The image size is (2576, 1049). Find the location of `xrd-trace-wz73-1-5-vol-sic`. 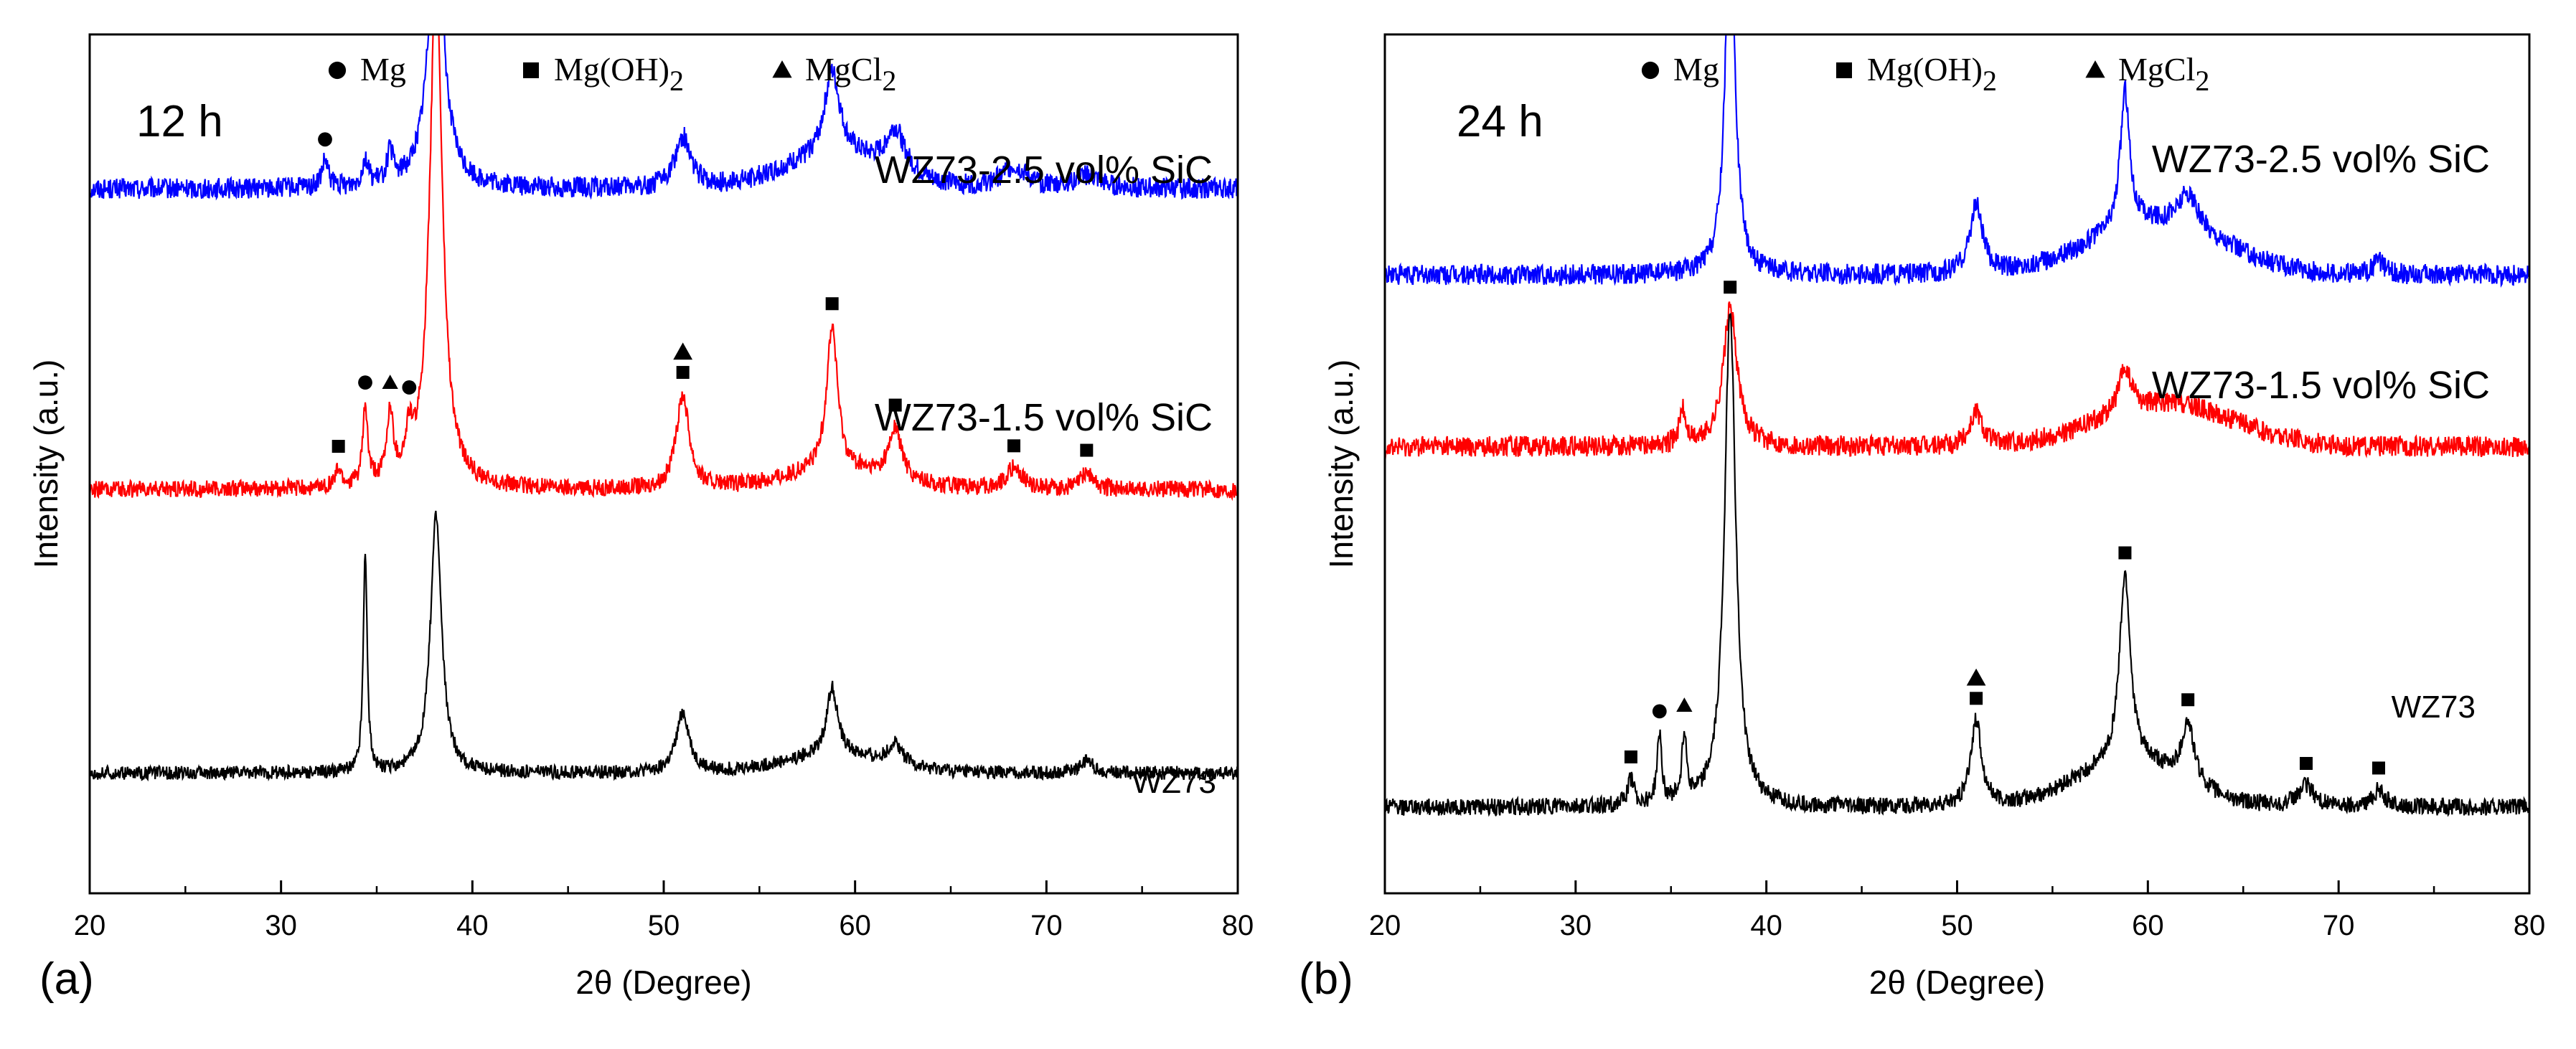

xrd-trace-wz73-1-5-vol-sic is located at coordinates (1957, 380).